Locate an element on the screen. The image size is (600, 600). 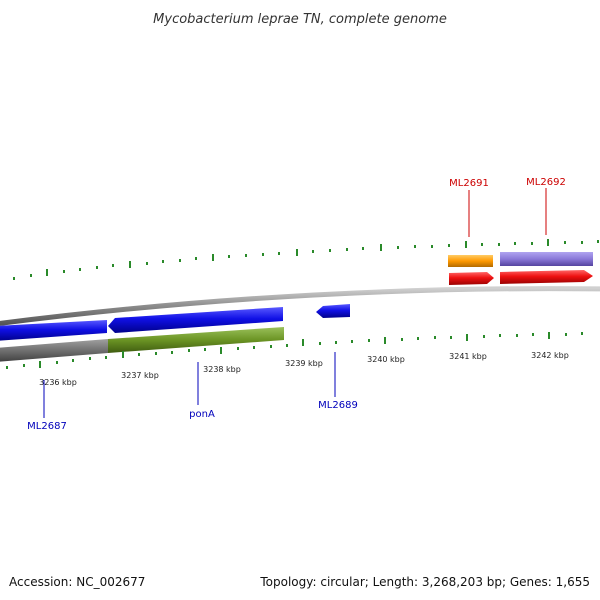
feature-orange is located at coordinates (470, 261).